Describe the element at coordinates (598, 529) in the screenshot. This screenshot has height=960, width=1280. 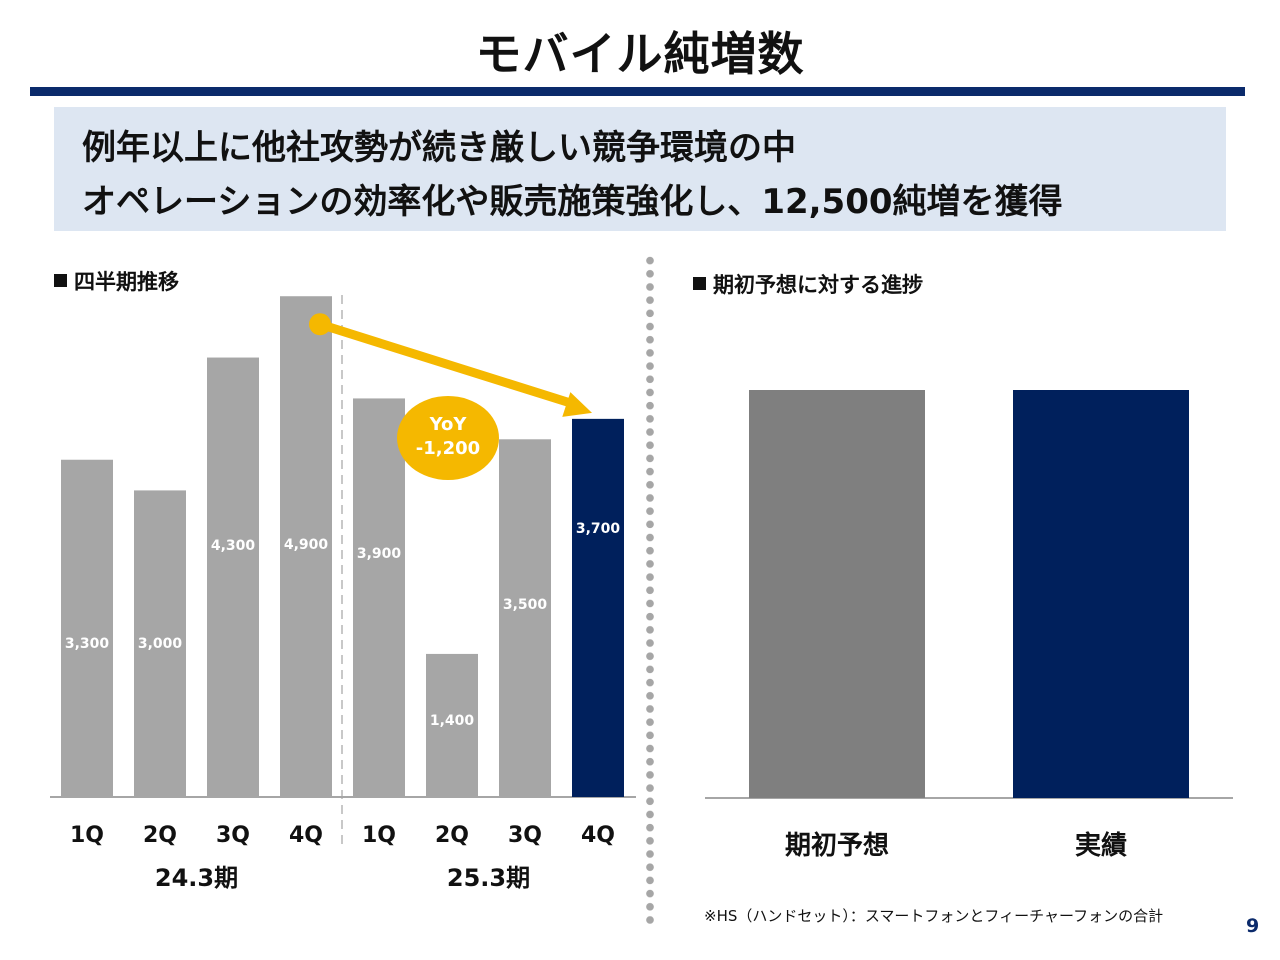
I see `data-label: 3,700` at that location.